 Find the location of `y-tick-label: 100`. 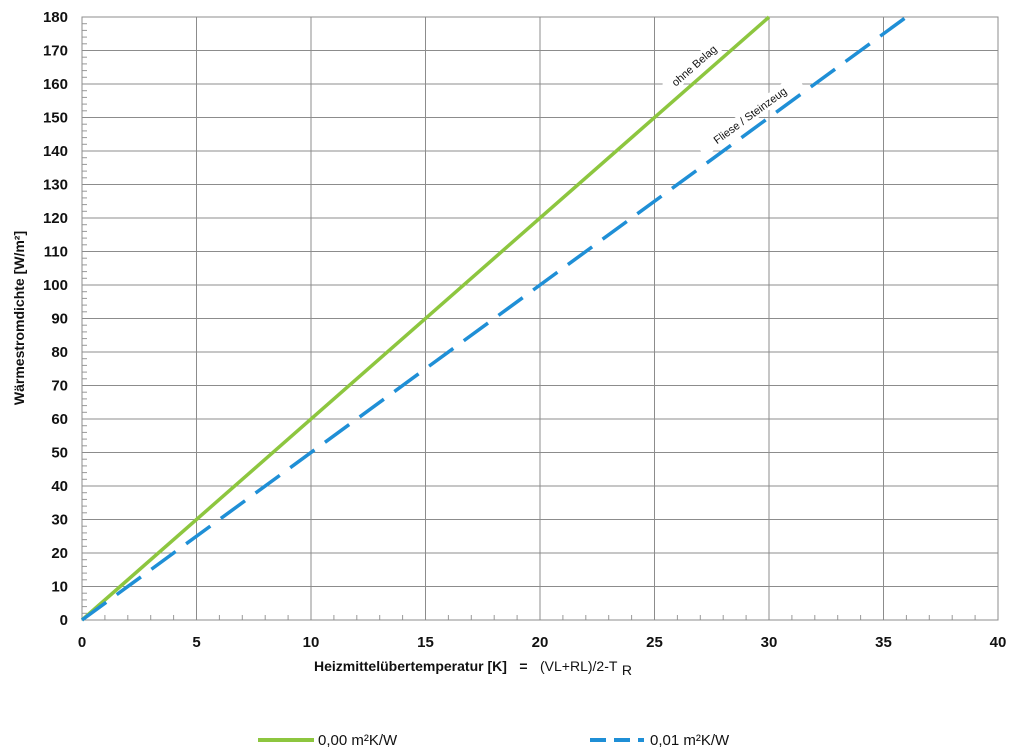

y-tick-label: 100 is located at coordinates (55, 285).